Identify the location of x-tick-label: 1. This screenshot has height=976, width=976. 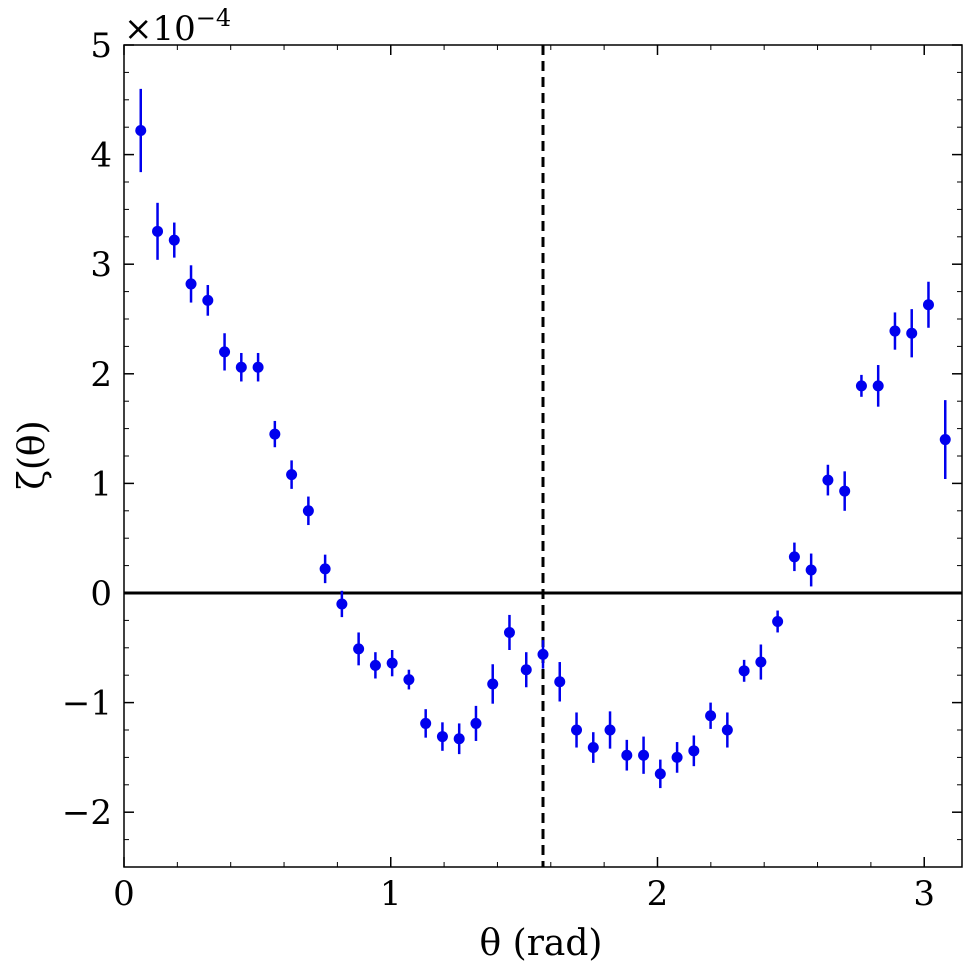
(391, 894).